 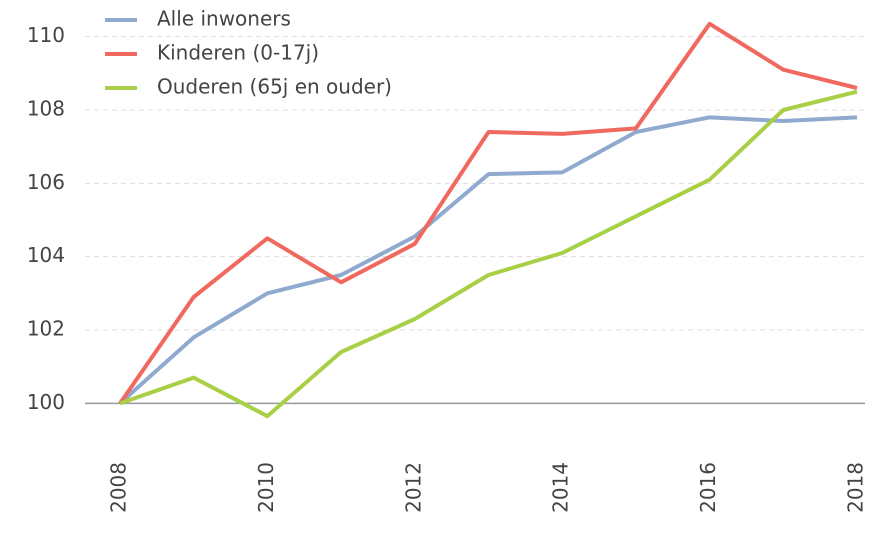 I want to click on legend-label: Ouderen (65j en ouder), so click(x=274, y=87).